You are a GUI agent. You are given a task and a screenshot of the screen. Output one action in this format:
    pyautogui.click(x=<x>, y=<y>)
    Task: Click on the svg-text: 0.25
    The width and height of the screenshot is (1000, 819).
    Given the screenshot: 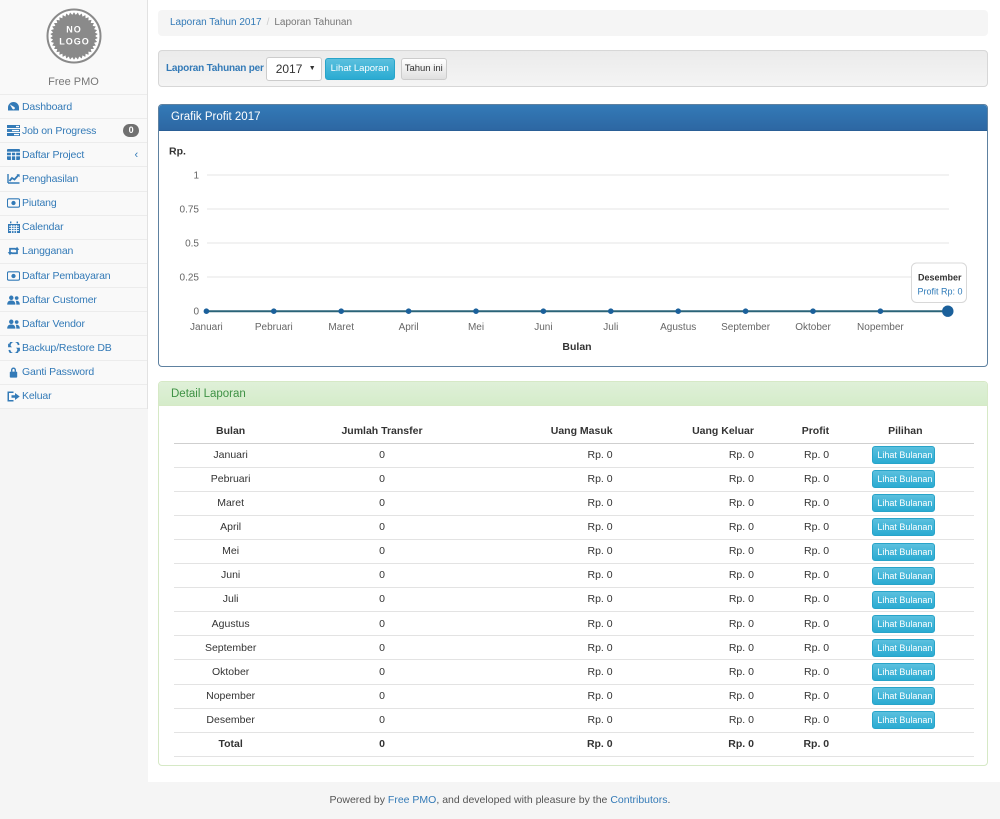 What is the action you would take?
    pyautogui.click(x=190, y=278)
    